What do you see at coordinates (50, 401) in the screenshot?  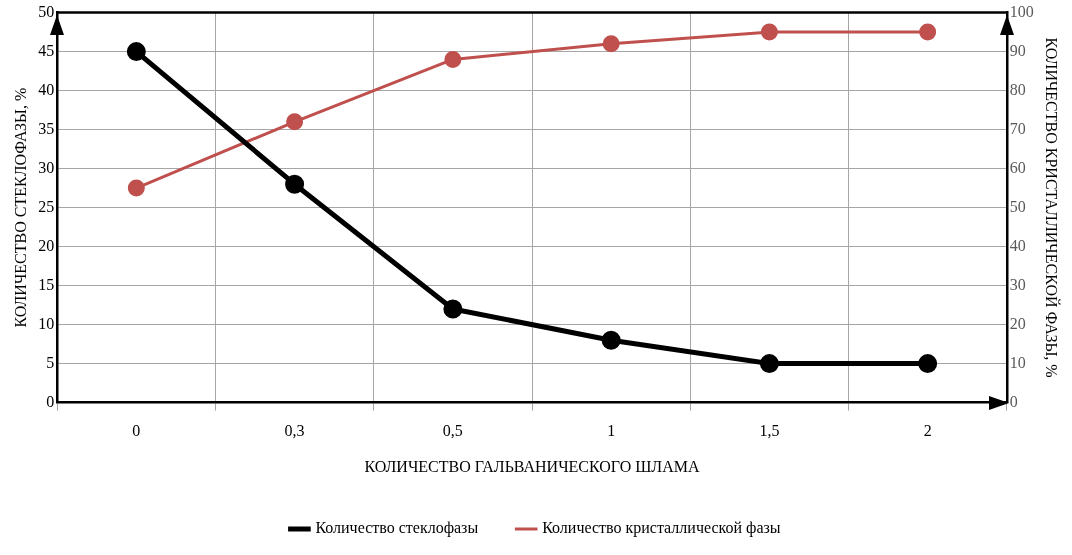 I see `y-tick-label: 0` at bounding box center [50, 401].